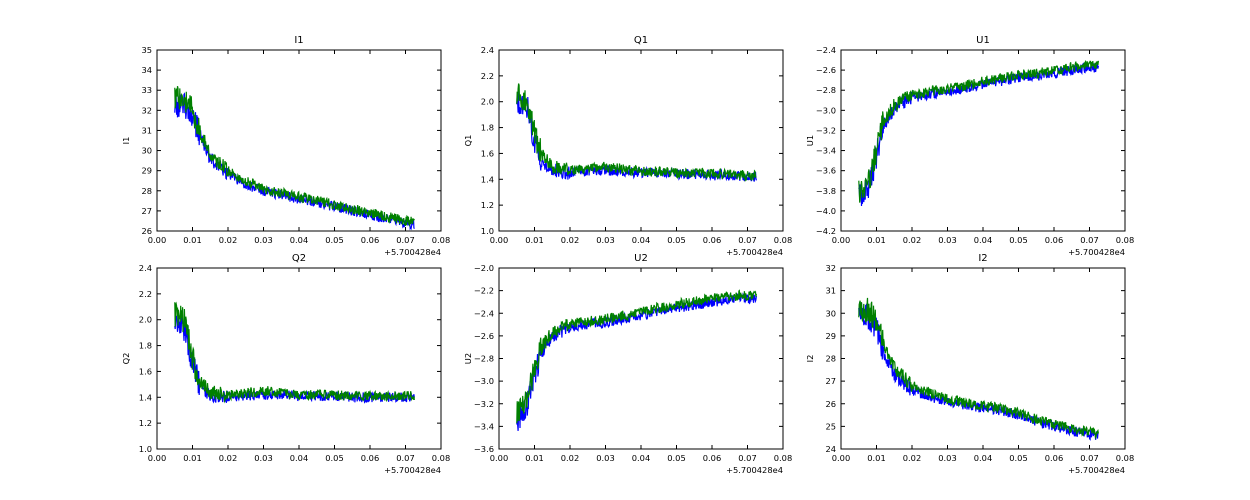  I want to click on subplot-title: I1, so click(298, 40).